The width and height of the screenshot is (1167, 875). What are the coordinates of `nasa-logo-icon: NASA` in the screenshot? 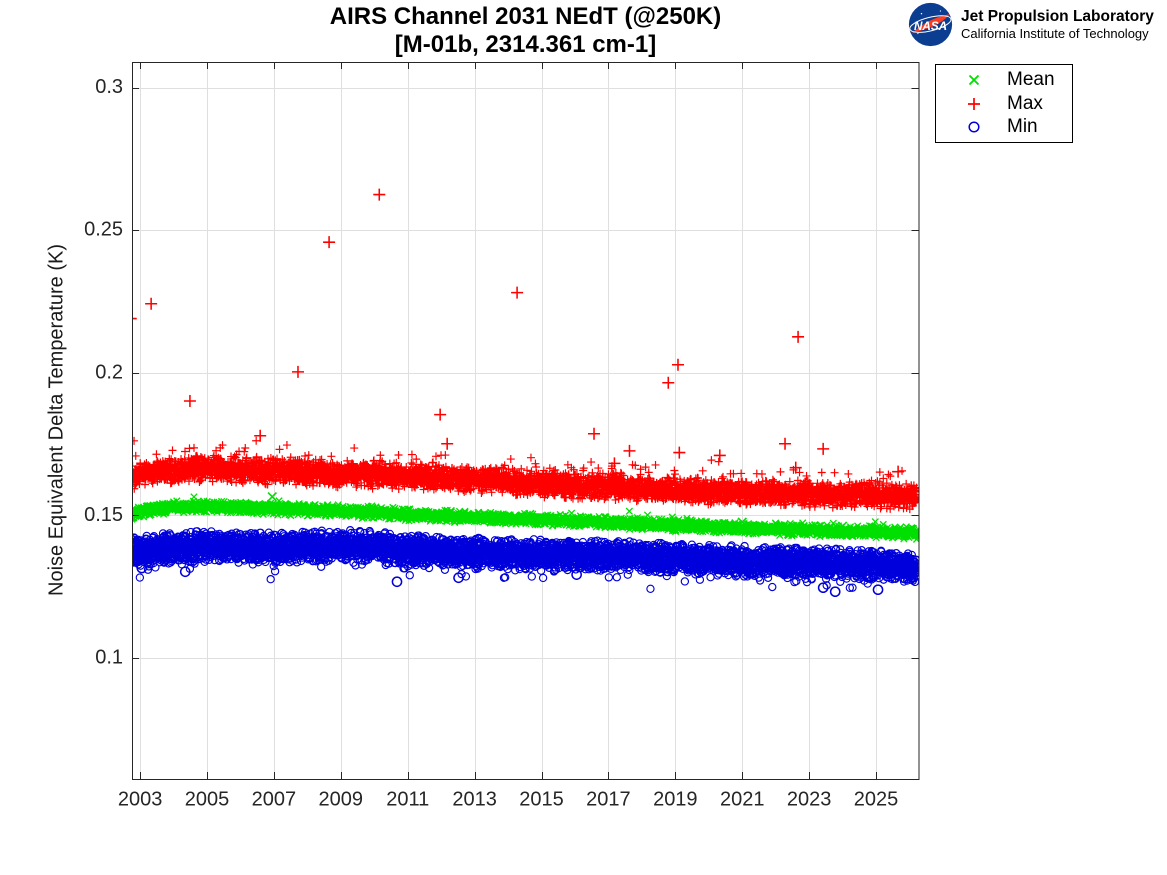 It's located at (930, 24).